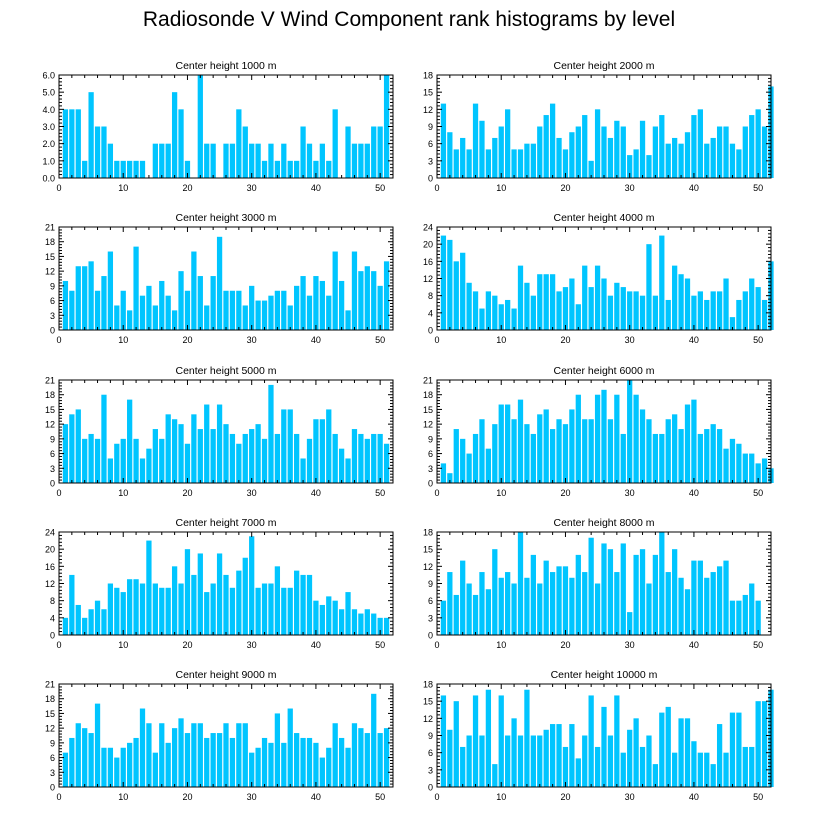 The width and height of the screenshot is (818, 824). I want to click on y-tick-label: 0, so click(52, 331).